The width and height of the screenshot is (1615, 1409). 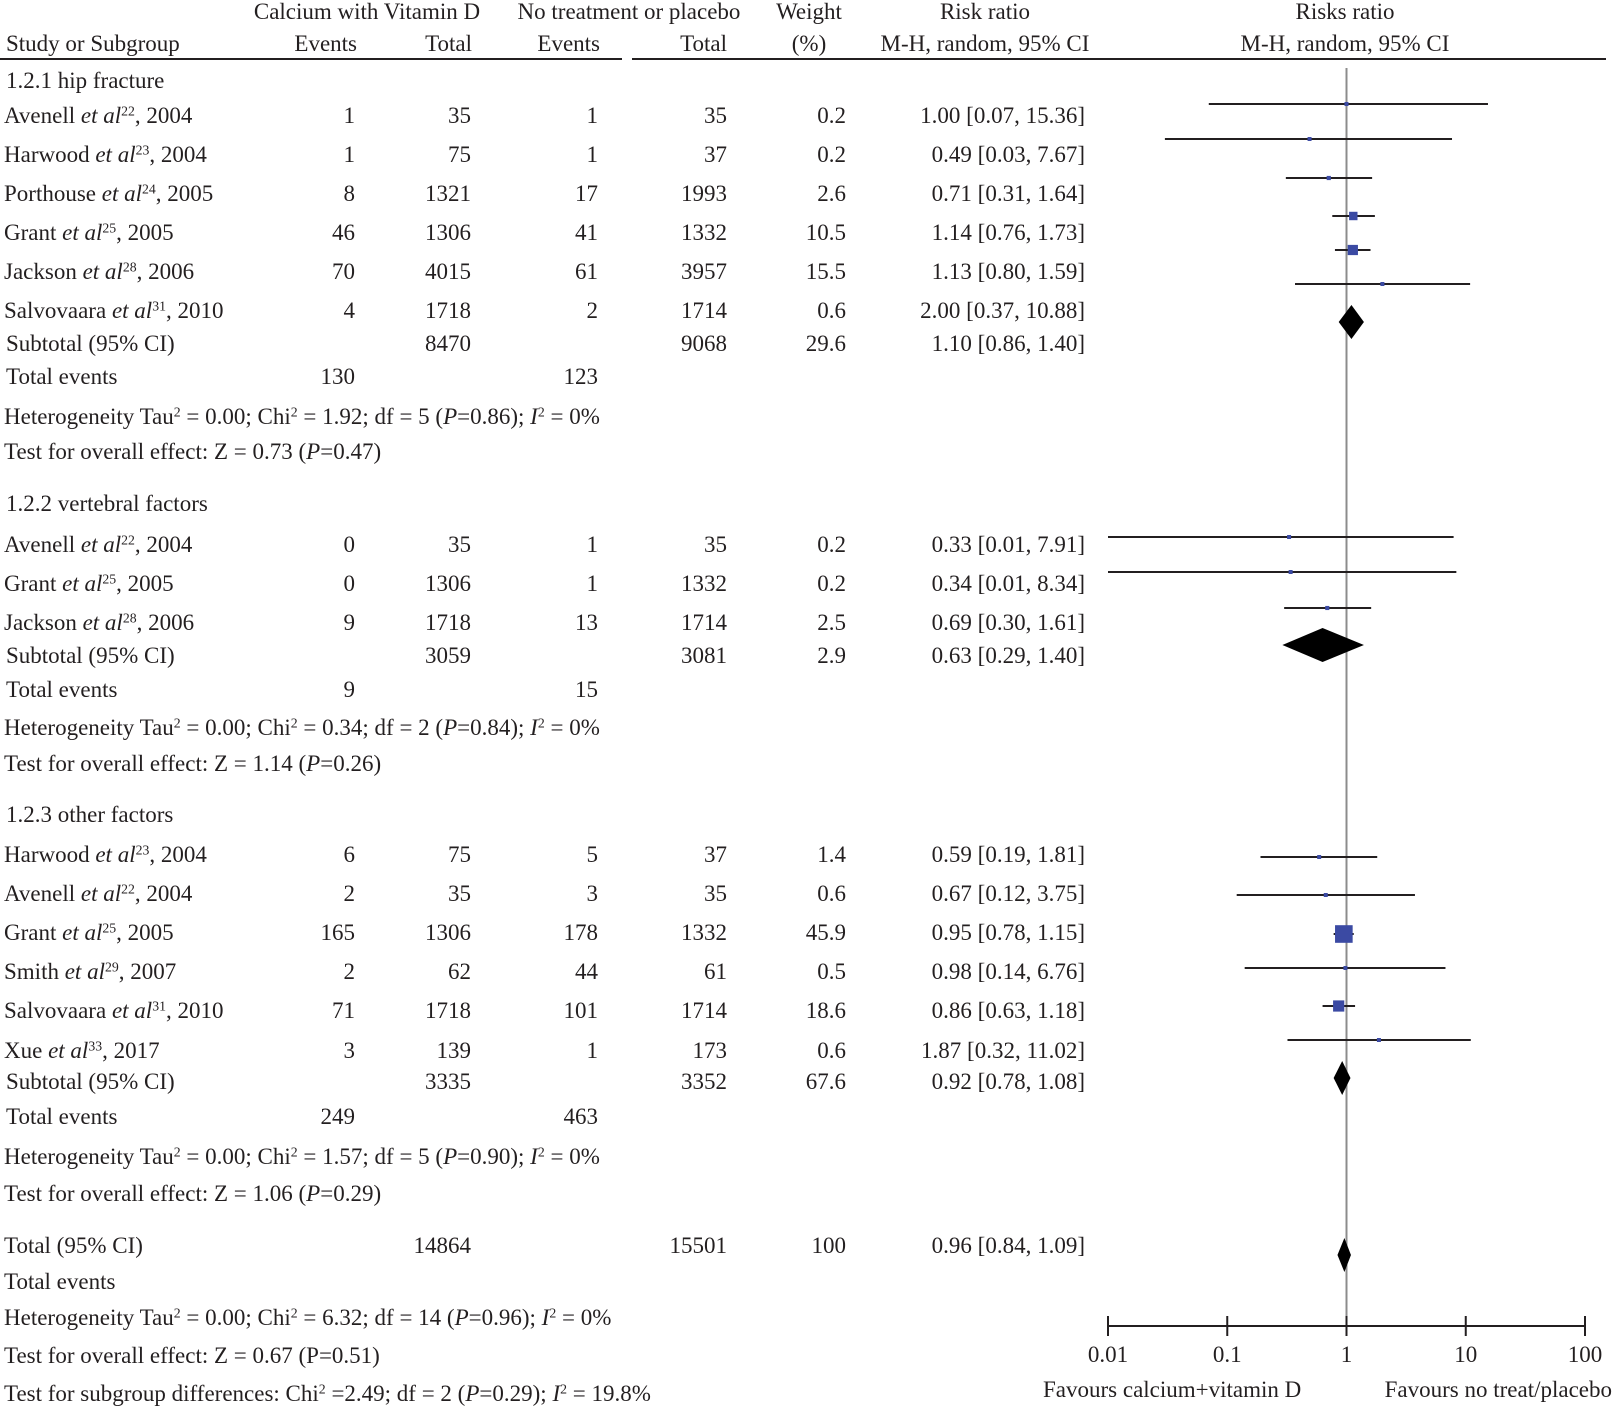 I want to click on risk-ratio-ci: 0.59 [0.19, 1.81], so click(x=1008, y=854).